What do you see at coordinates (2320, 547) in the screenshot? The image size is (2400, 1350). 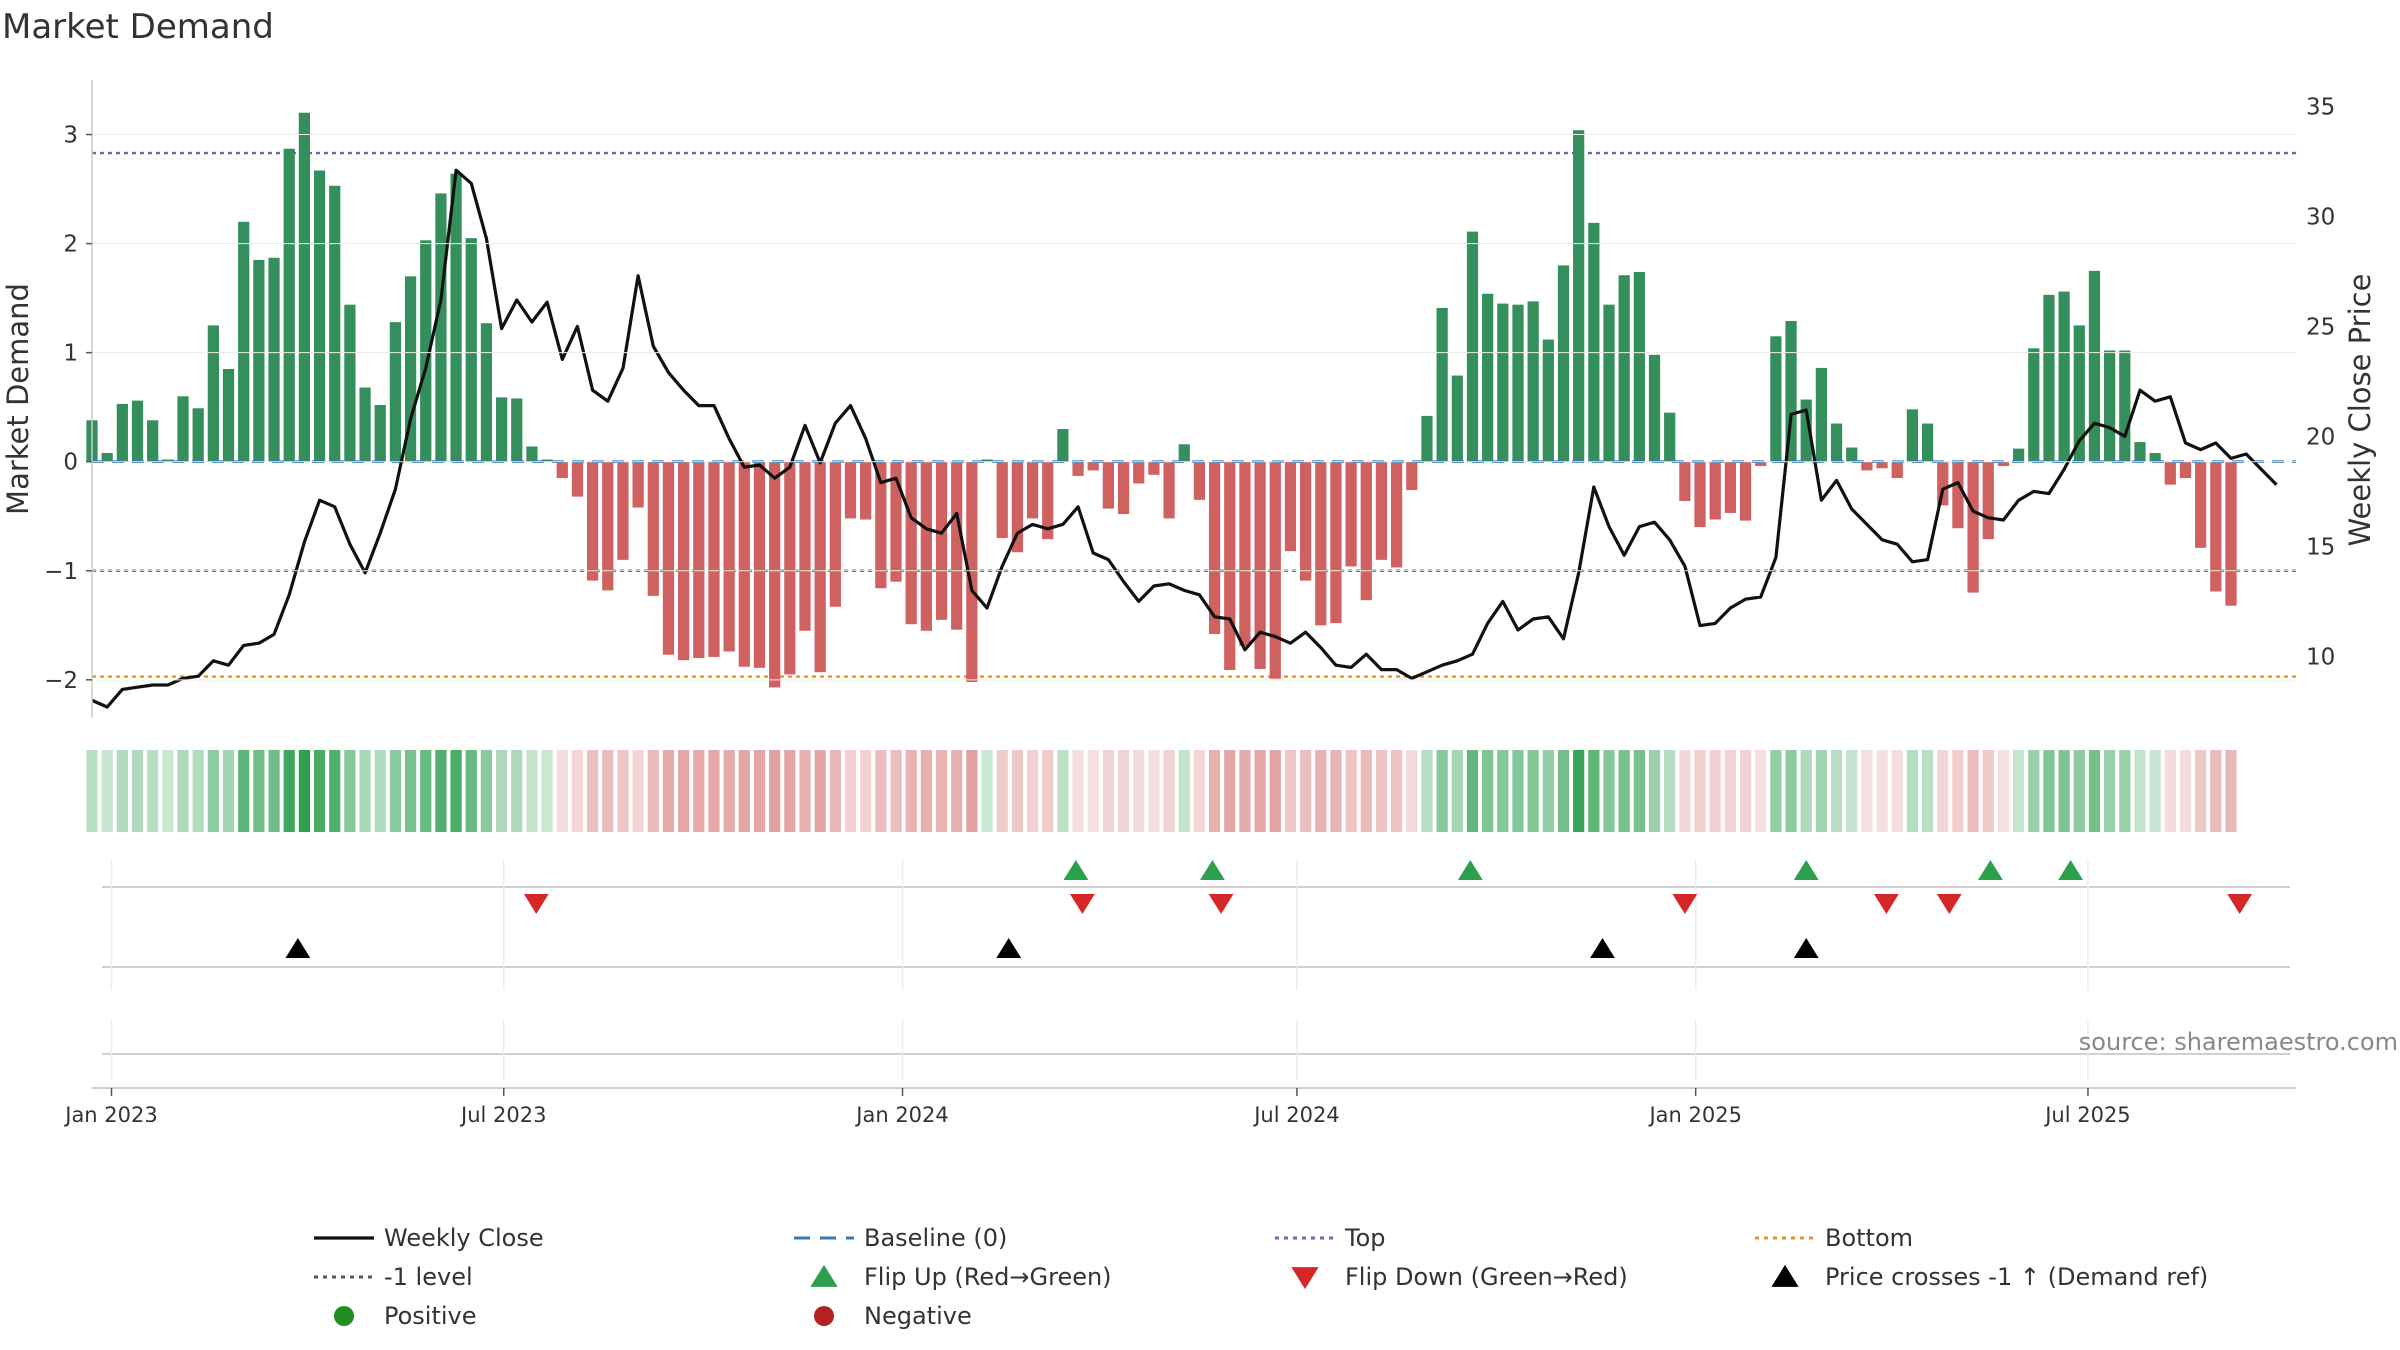 I see `right-tick-label: 15` at bounding box center [2320, 547].